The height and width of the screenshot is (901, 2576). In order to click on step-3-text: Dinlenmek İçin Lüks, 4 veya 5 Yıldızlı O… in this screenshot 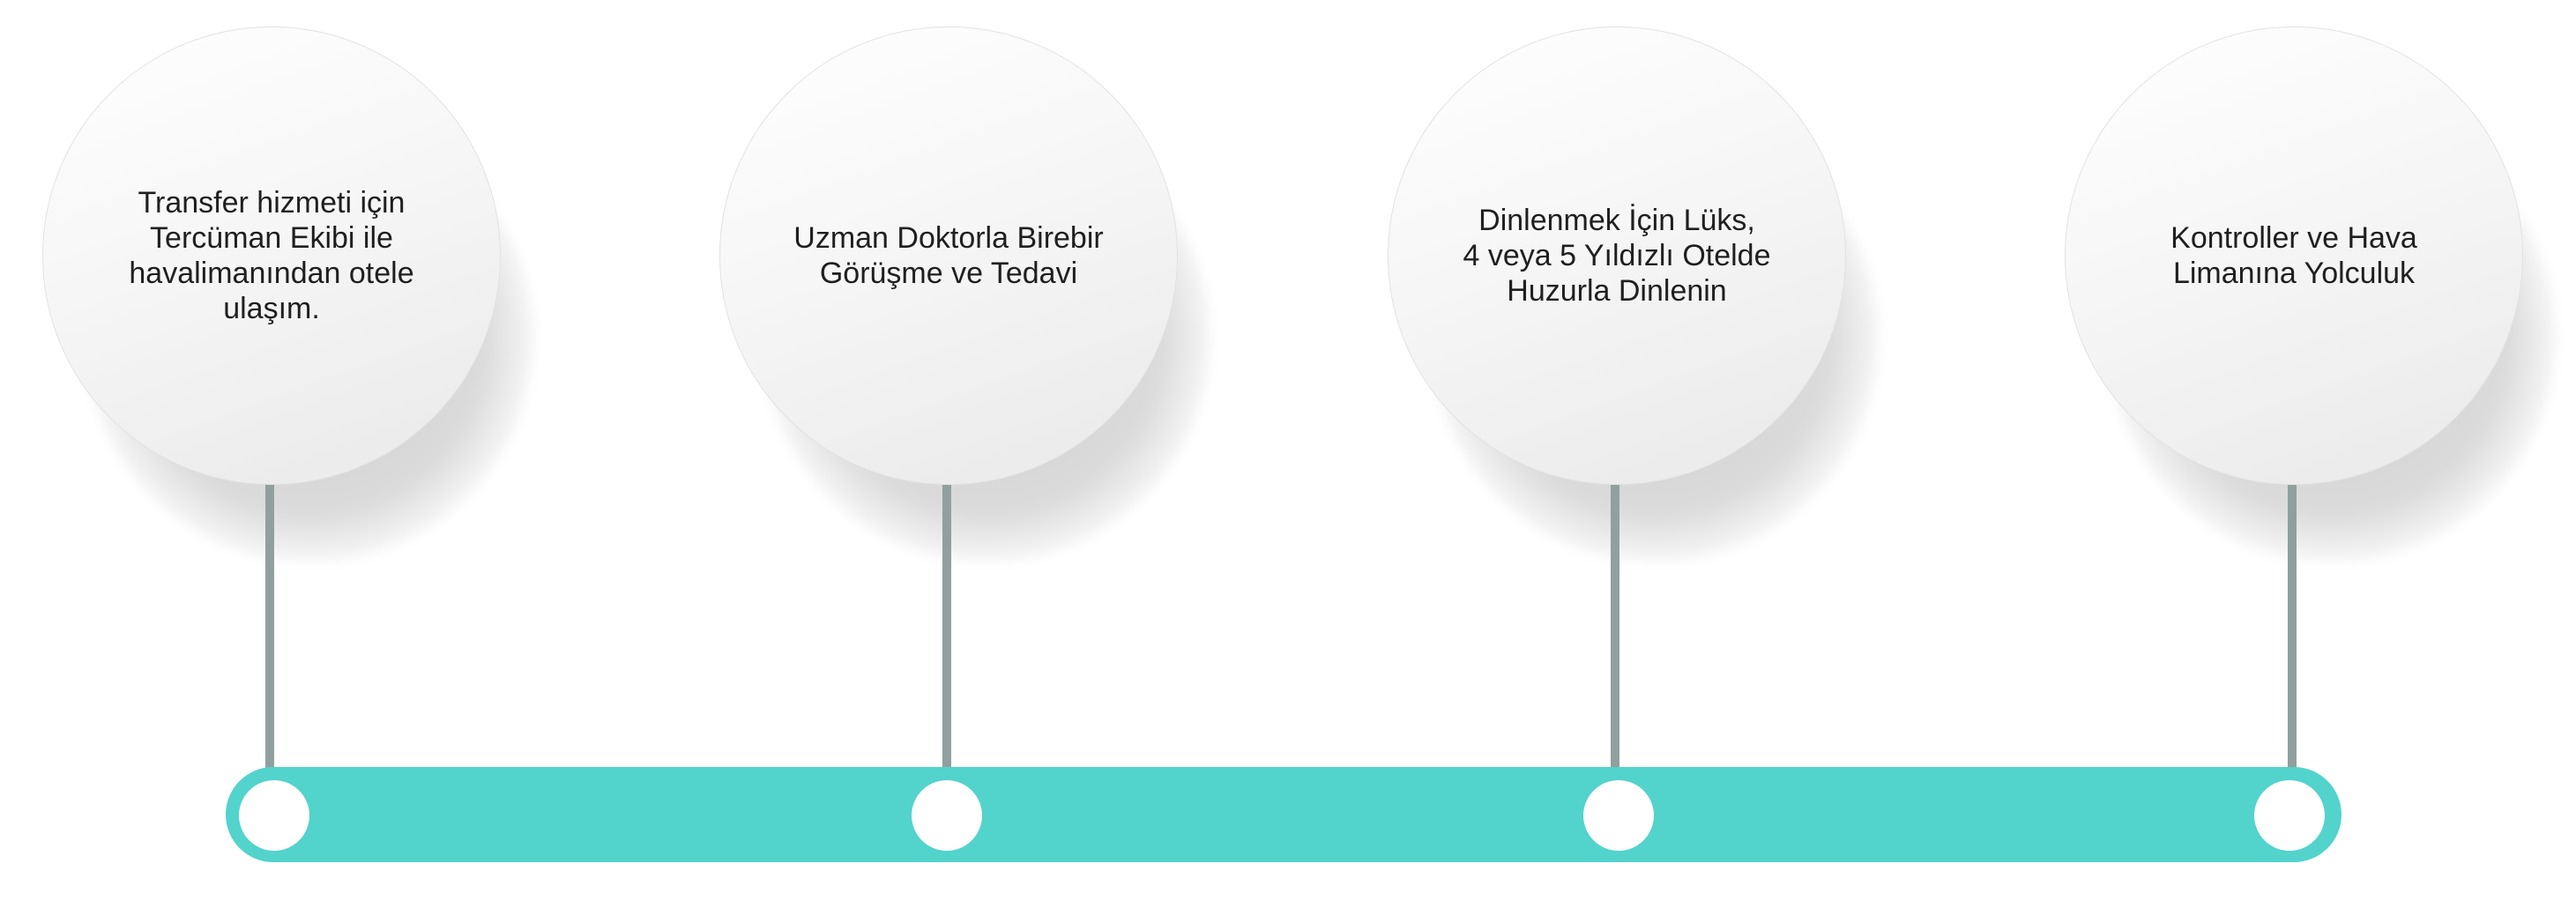, I will do `click(1617, 256)`.